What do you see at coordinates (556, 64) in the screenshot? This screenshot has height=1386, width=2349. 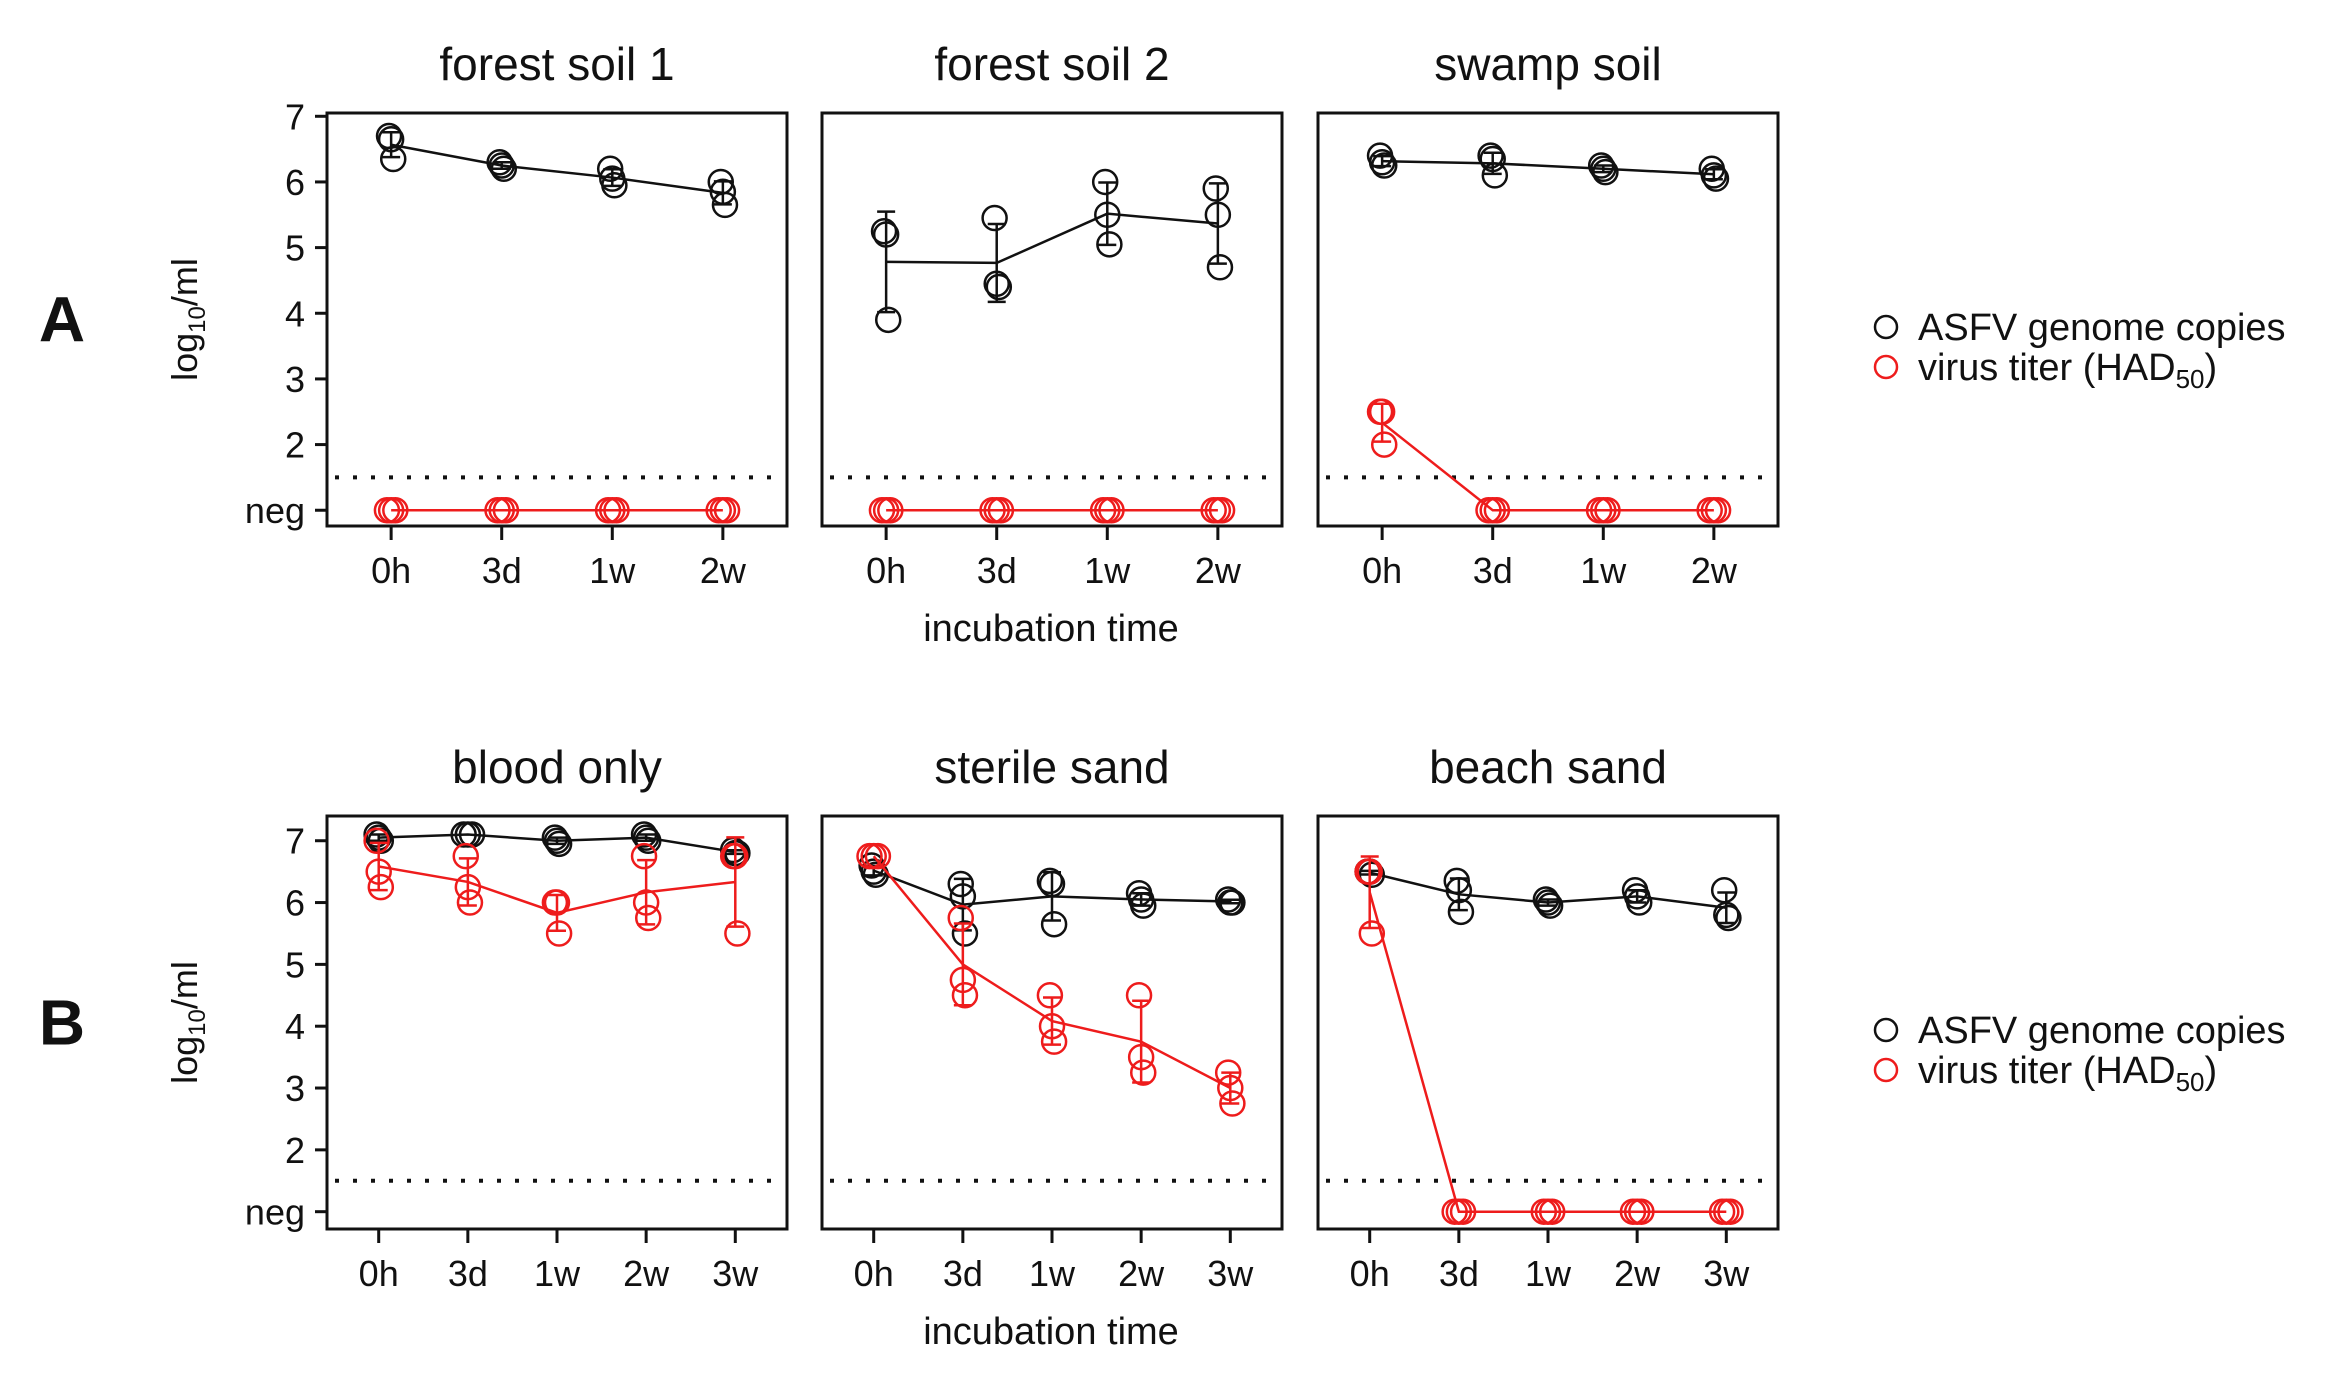 I see `panel-title: forest soil 1` at bounding box center [556, 64].